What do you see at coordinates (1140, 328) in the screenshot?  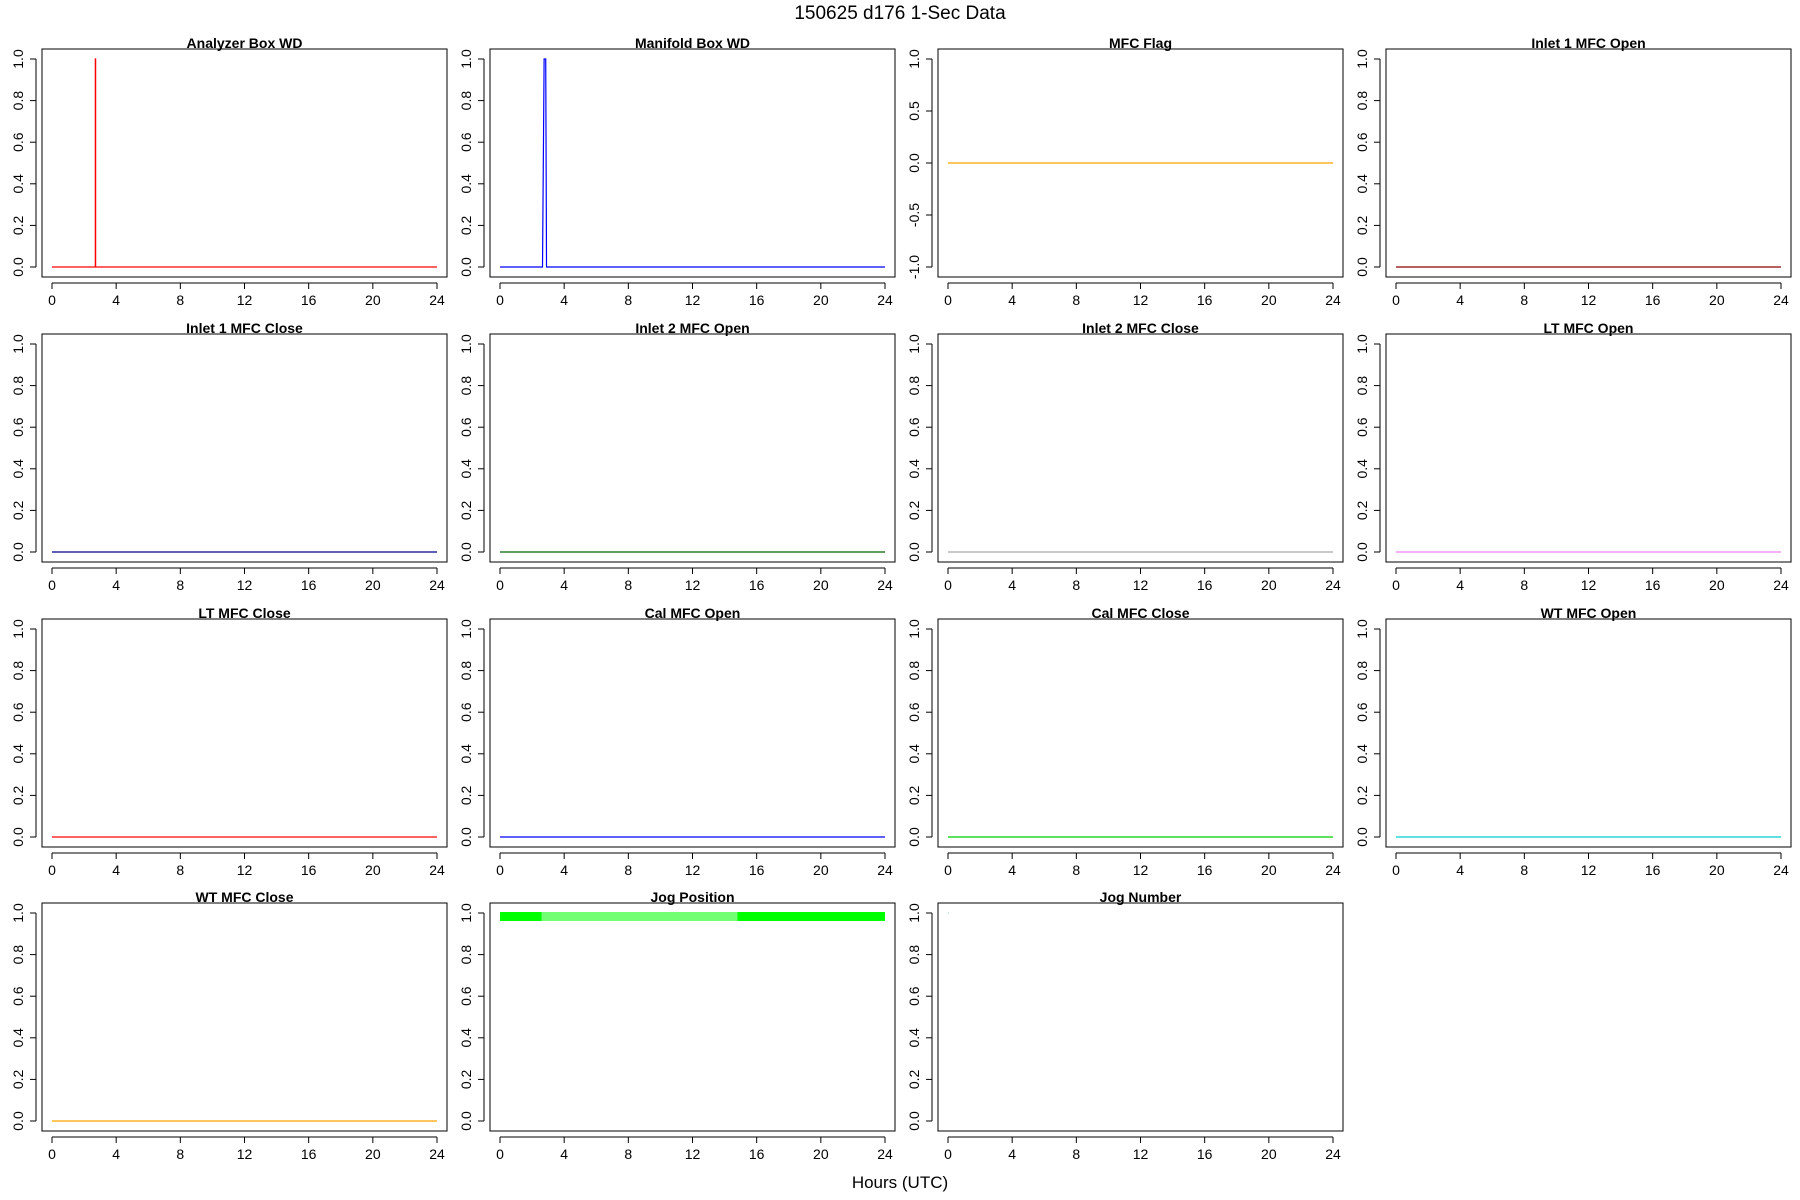 I see `panel-title: Inlet 2 MFC Close` at bounding box center [1140, 328].